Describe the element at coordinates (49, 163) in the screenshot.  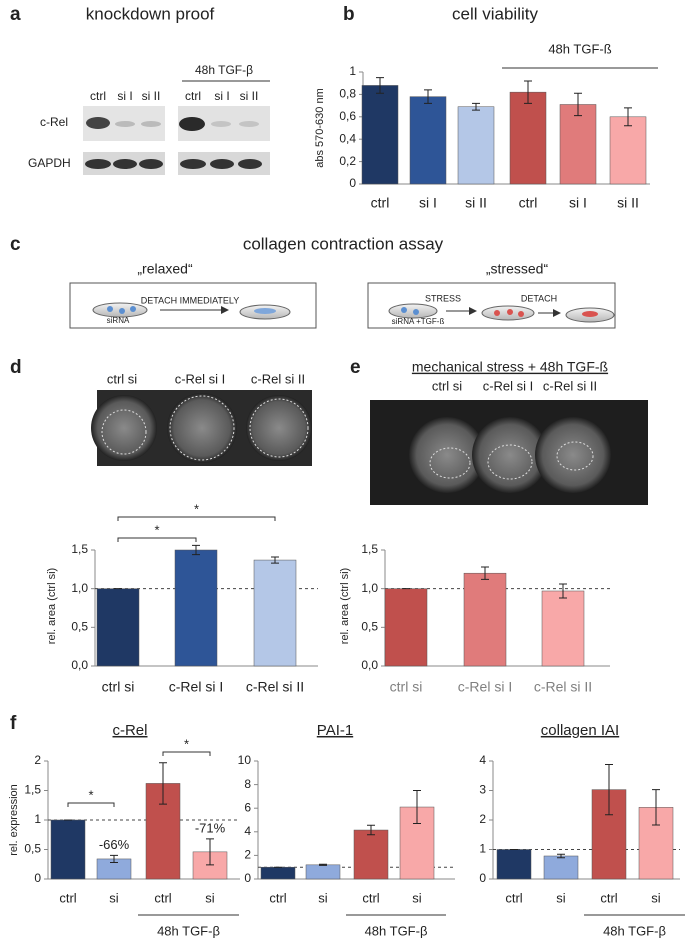
I see `row-label: GAPDH` at that location.